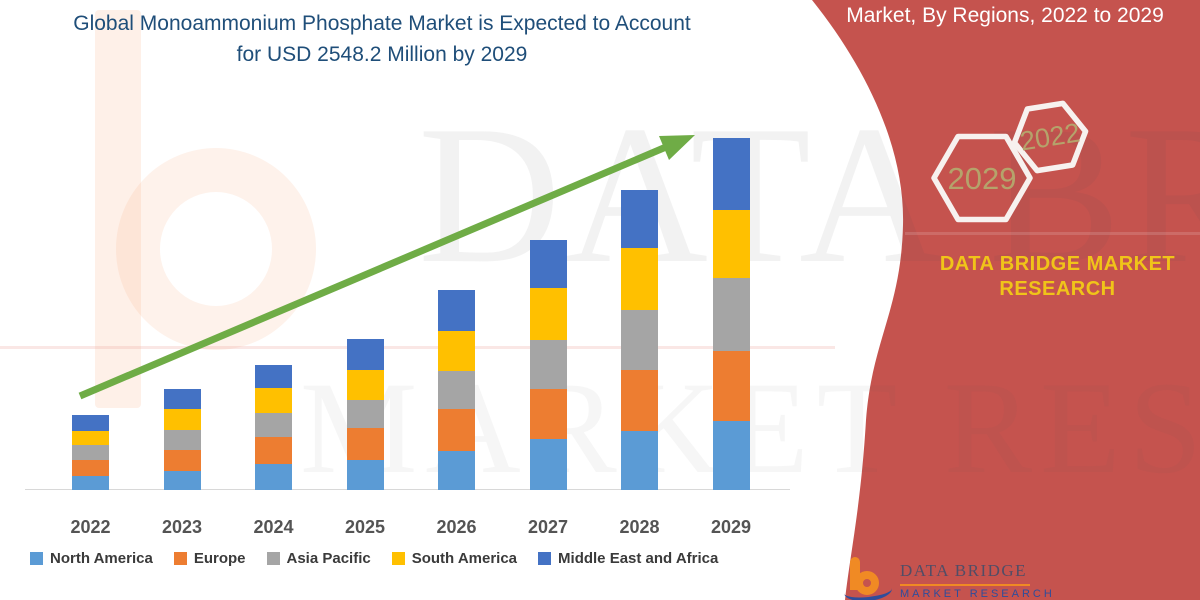 The height and width of the screenshot is (600, 1200). What do you see at coordinates (328, 558) in the screenshot?
I see `legend-label: Asia Pacific` at bounding box center [328, 558].